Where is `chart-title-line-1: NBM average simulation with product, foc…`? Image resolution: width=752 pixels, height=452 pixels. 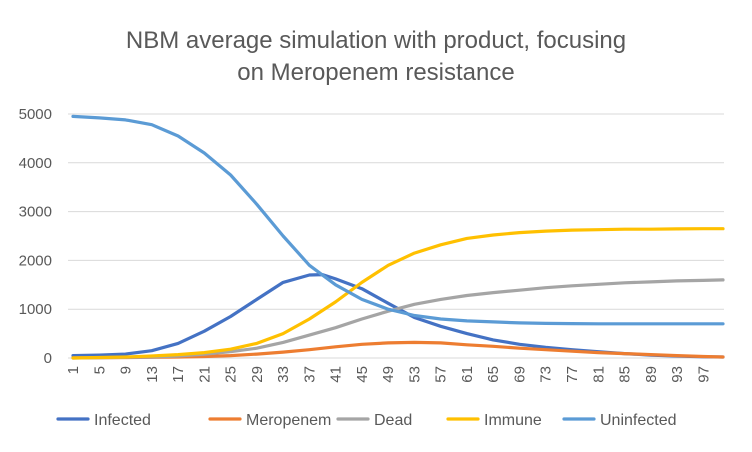 chart-title-line-1: NBM average simulation with product, foc… is located at coordinates (376, 40).